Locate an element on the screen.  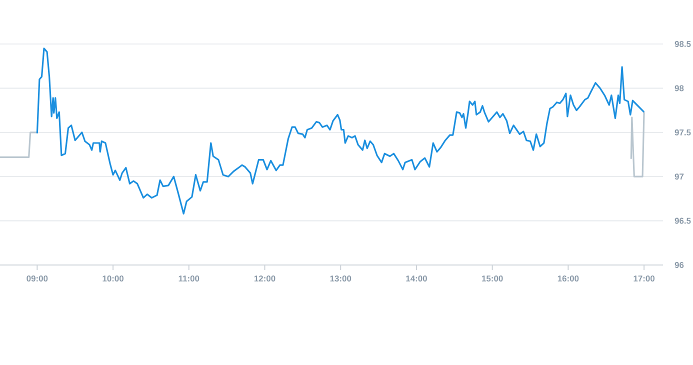
x-tick-label: 12:00 is located at coordinates (265, 279).